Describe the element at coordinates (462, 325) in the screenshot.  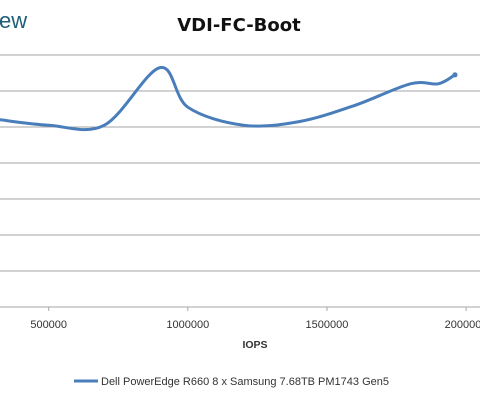
I see `x-tick-label-3: 2000000` at that location.